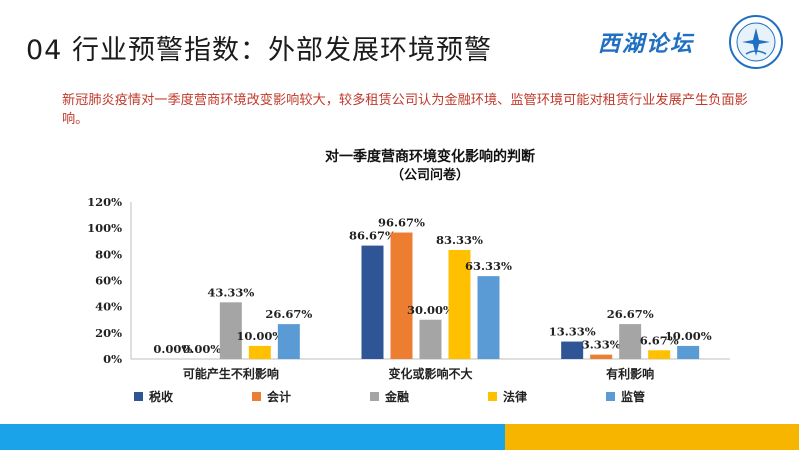 This screenshot has height=450, width=799. I want to click on legend-swatch-税收, so click(138, 396).